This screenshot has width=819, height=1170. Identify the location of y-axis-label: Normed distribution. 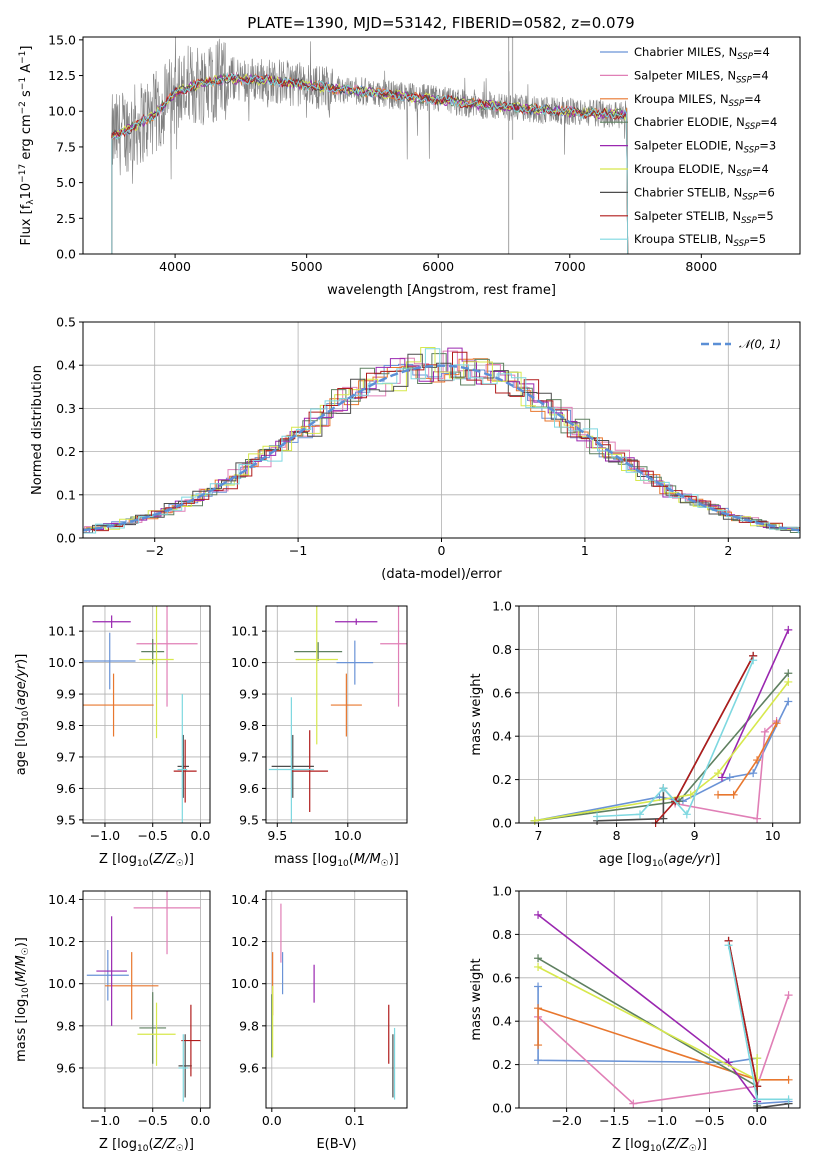
(37, 430).